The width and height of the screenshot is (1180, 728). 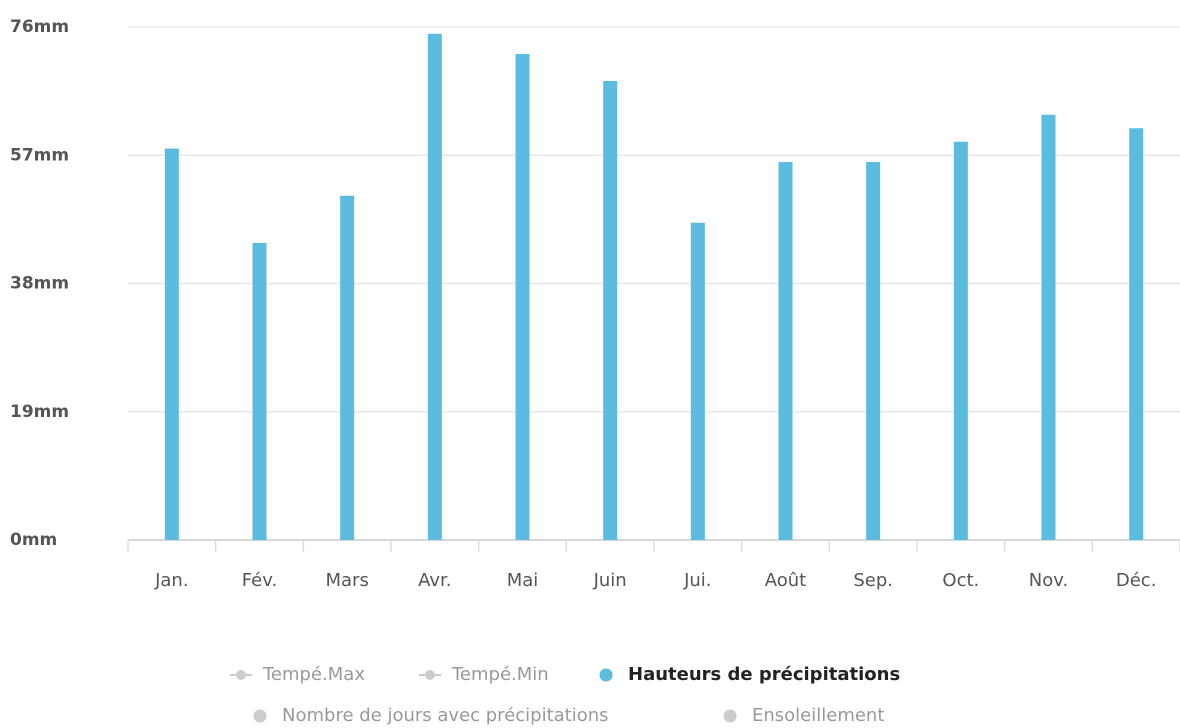 What do you see at coordinates (610, 580) in the screenshot?
I see `x-tick-label: Juin` at bounding box center [610, 580].